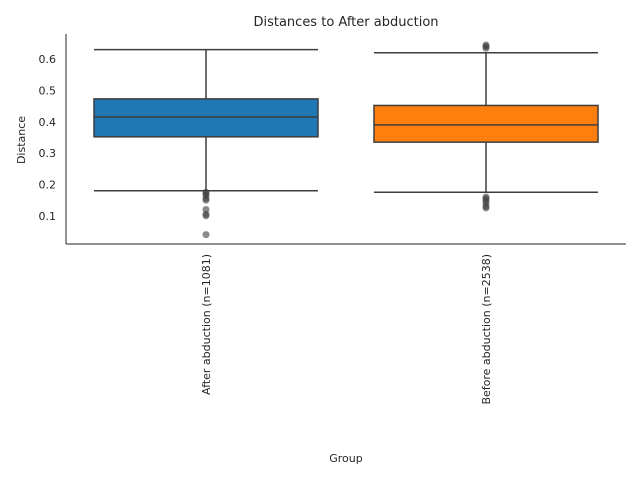 The image size is (640, 480). Describe the element at coordinates (48, 59) in the screenshot. I see `y-tick-label: 0.6` at that location.